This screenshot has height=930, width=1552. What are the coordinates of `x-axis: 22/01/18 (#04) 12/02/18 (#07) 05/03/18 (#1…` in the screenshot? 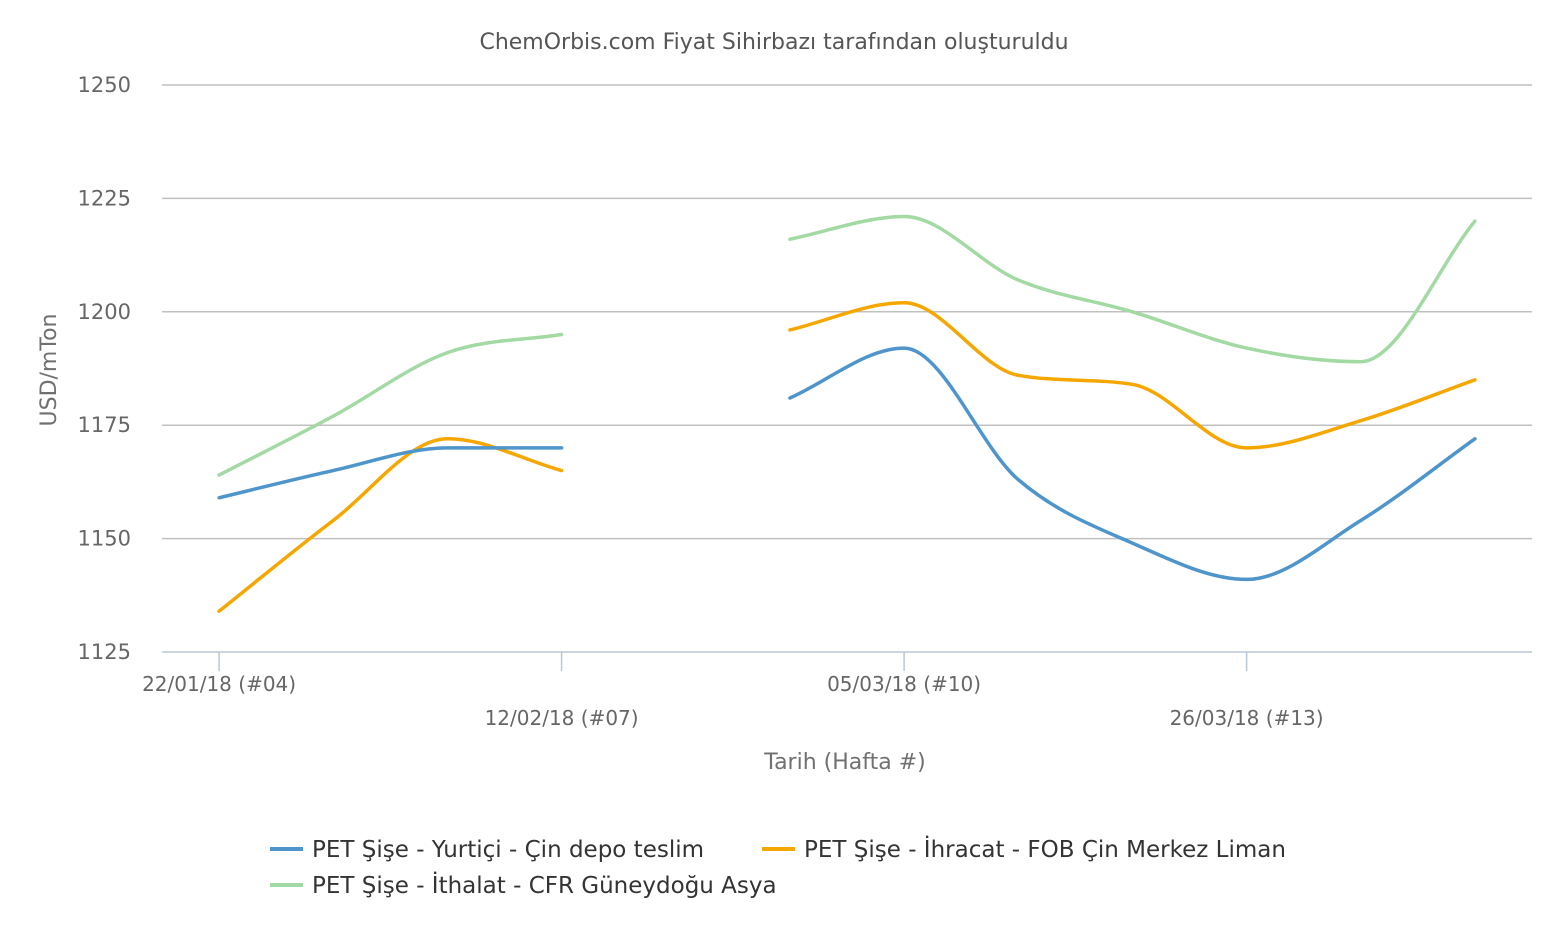 It's located at (837, 690).